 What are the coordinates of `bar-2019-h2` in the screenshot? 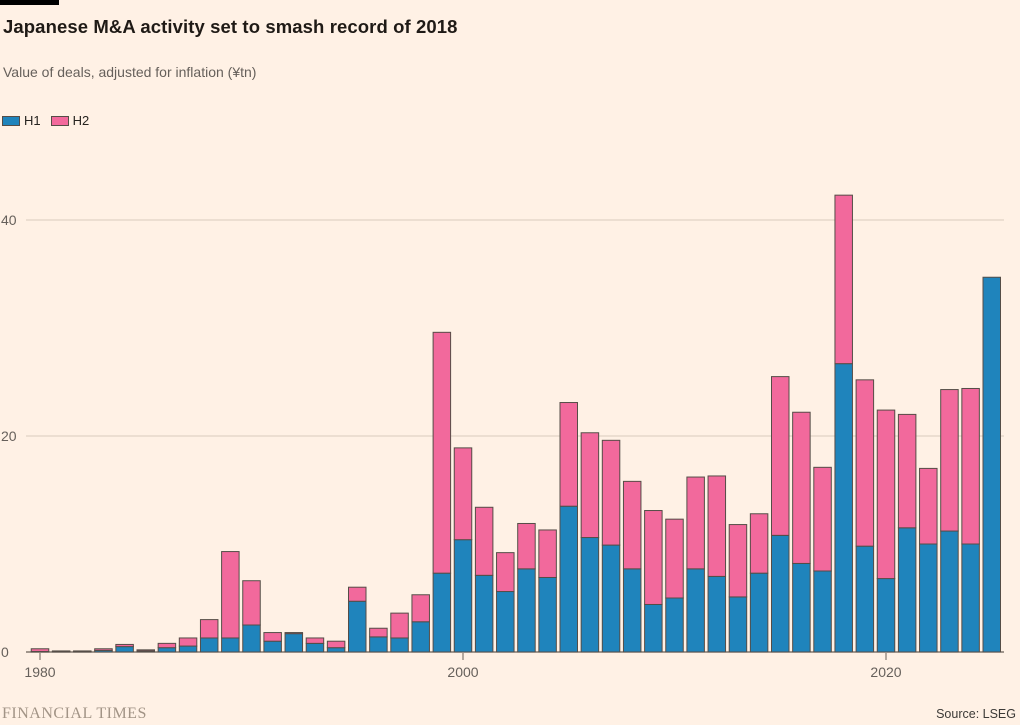 It's located at (865, 463).